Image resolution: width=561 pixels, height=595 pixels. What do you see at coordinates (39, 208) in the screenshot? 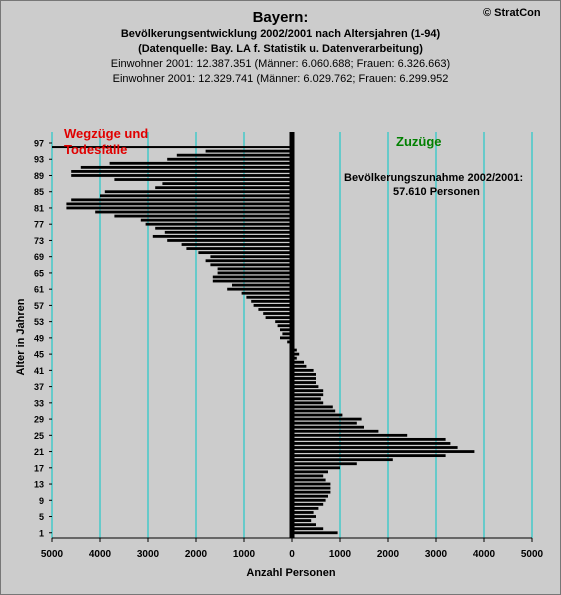
I see `y-tick-label: 81` at bounding box center [39, 208].